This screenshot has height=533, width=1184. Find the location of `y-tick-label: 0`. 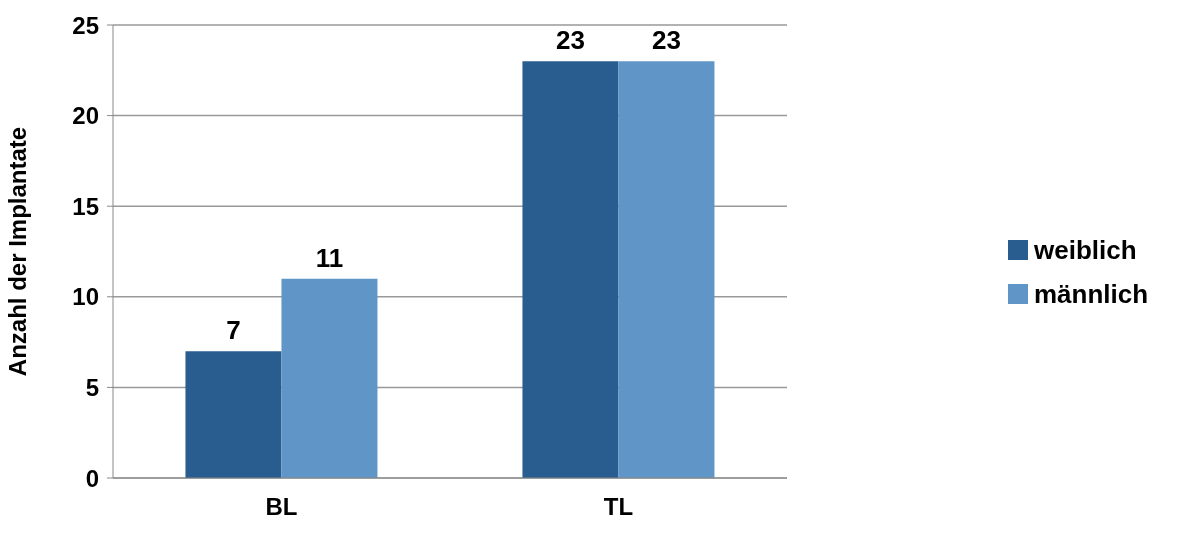

y-tick-label: 0 is located at coordinates (92, 478).